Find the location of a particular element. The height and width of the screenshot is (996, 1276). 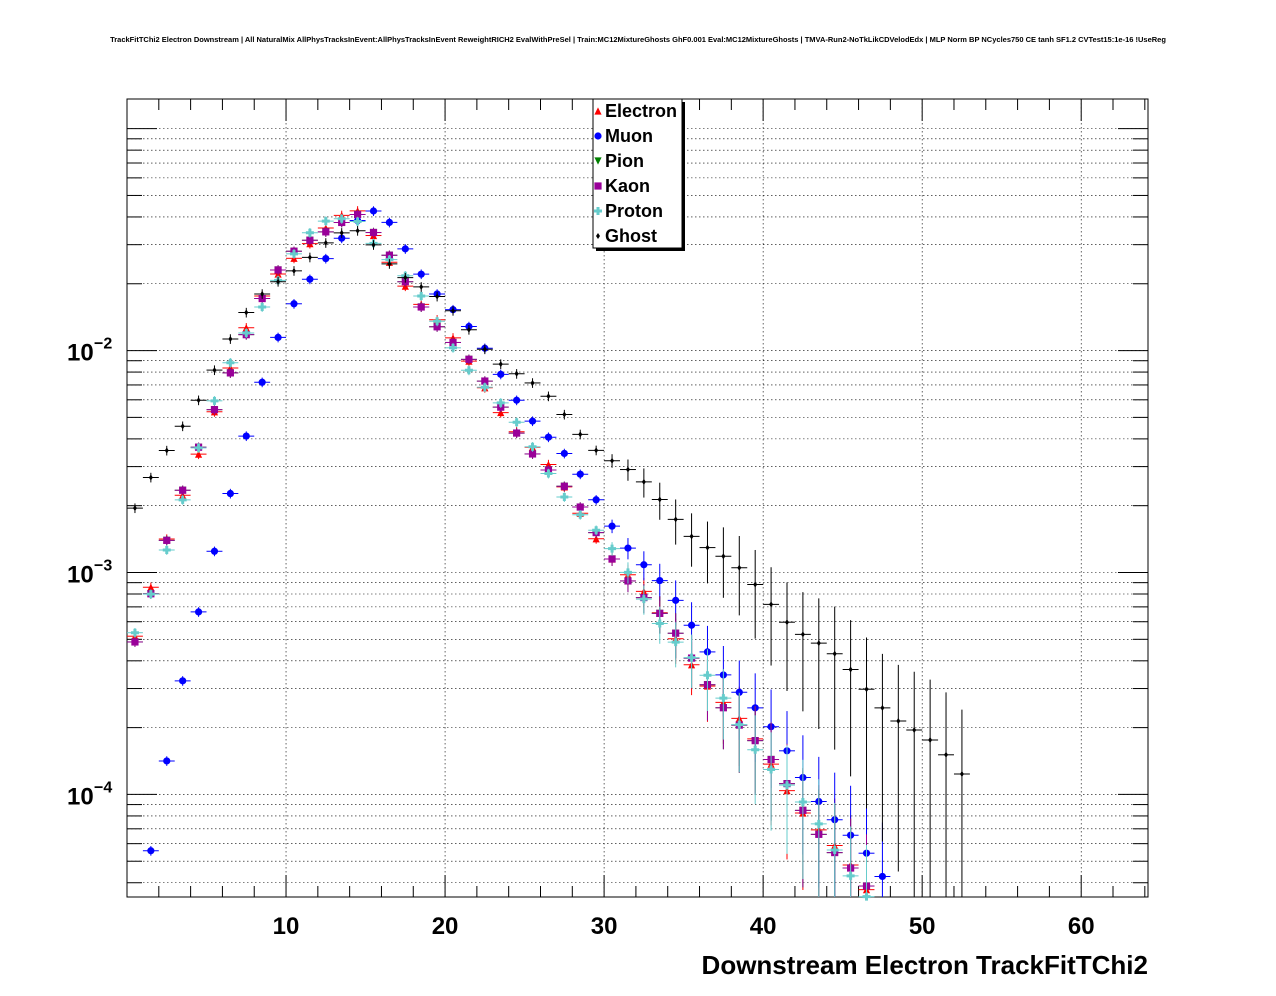

x-tick-label: 50 is located at coordinates (922, 926).